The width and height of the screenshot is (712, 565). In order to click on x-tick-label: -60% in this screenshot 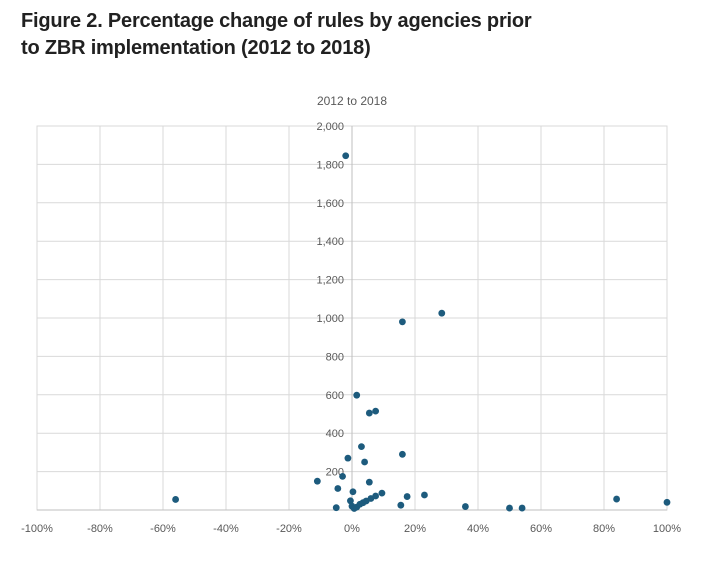, I will do `click(163, 529)`.